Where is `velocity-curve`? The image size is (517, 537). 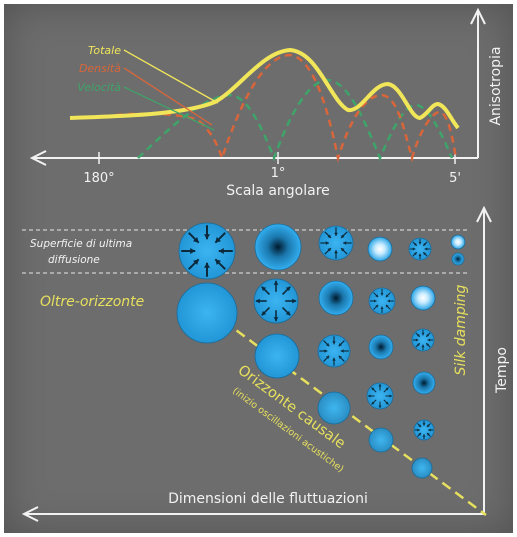 velocity-curve is located at coordinates (295, 120).